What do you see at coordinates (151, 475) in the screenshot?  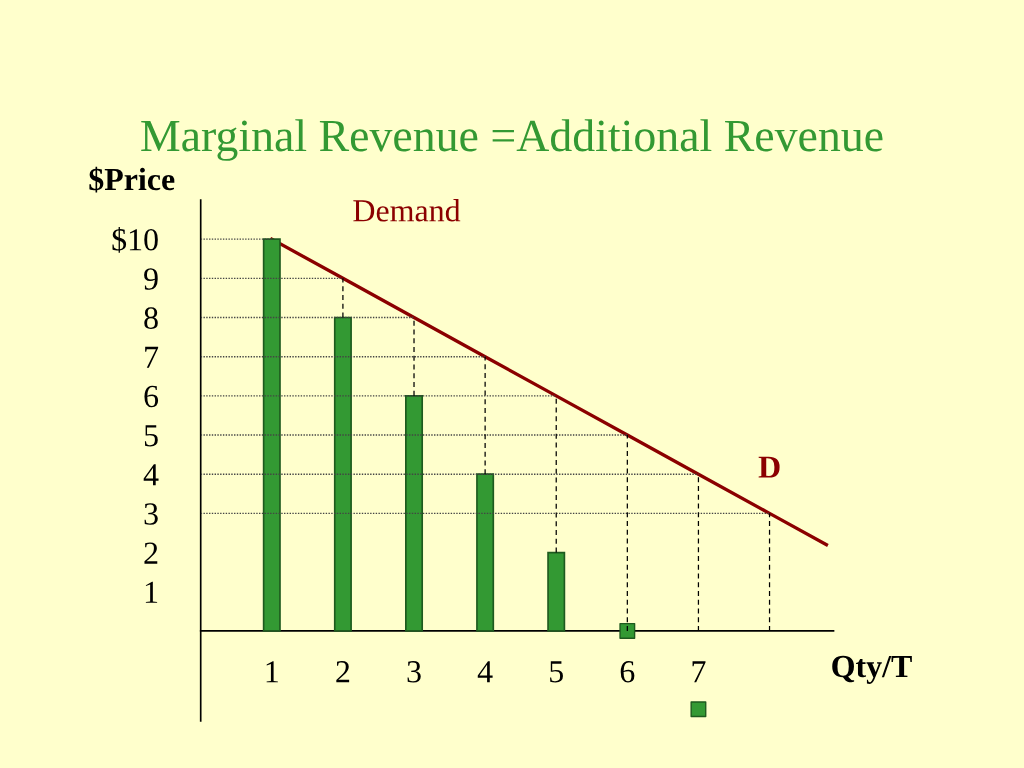 I see `y-tick-label: 4` at bounding box center [151, 475].